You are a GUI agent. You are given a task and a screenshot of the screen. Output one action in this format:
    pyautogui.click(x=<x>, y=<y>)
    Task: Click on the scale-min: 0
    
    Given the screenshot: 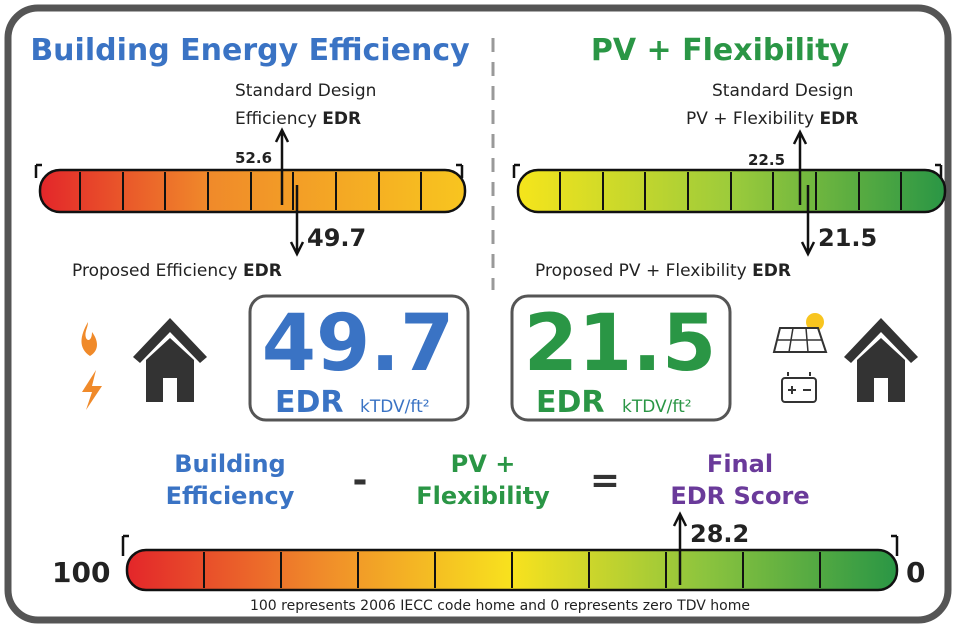 What is the action you would take?
    pyautogui.click(x=915, y=572)
    